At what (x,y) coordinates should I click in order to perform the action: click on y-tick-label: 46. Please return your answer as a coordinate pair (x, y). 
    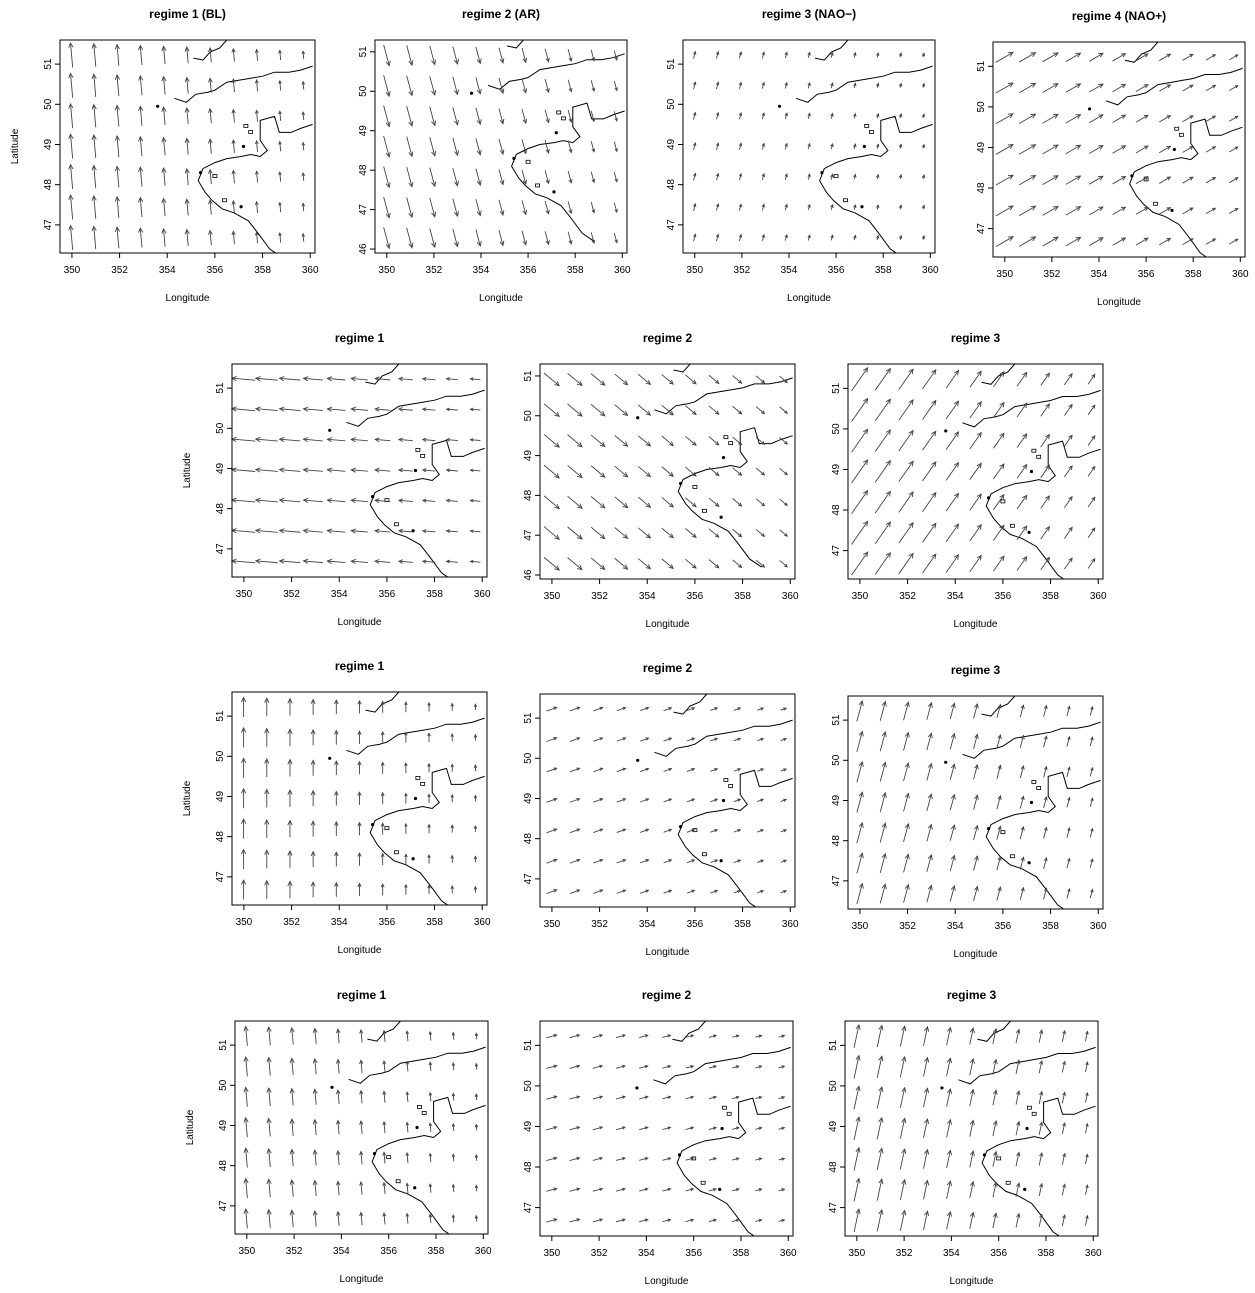
    Looking at the image, I should click on (363, 249).